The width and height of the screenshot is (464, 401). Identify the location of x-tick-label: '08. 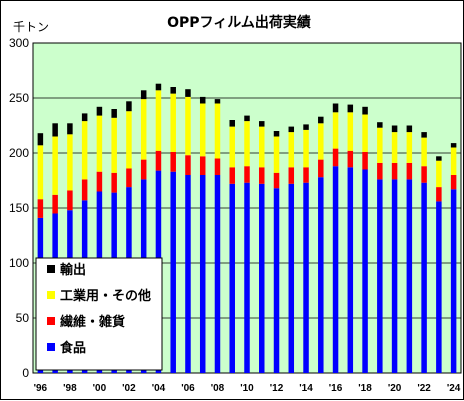
(218, 388).